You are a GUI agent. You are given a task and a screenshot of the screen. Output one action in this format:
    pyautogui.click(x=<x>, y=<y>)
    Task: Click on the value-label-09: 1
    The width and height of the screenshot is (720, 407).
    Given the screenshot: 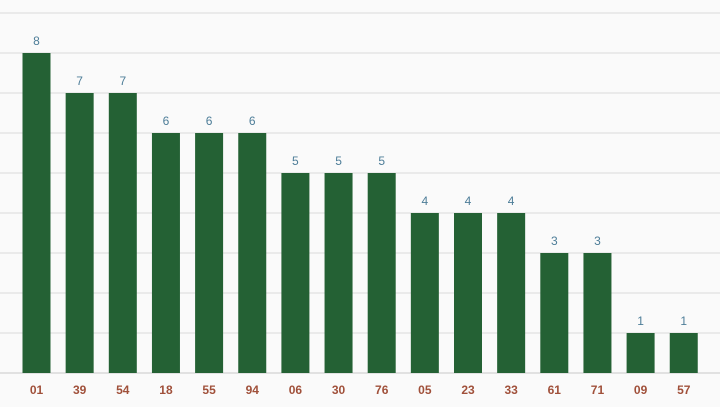 What is the action you would take?
    pyautogui.click(x=640, y=321)
    